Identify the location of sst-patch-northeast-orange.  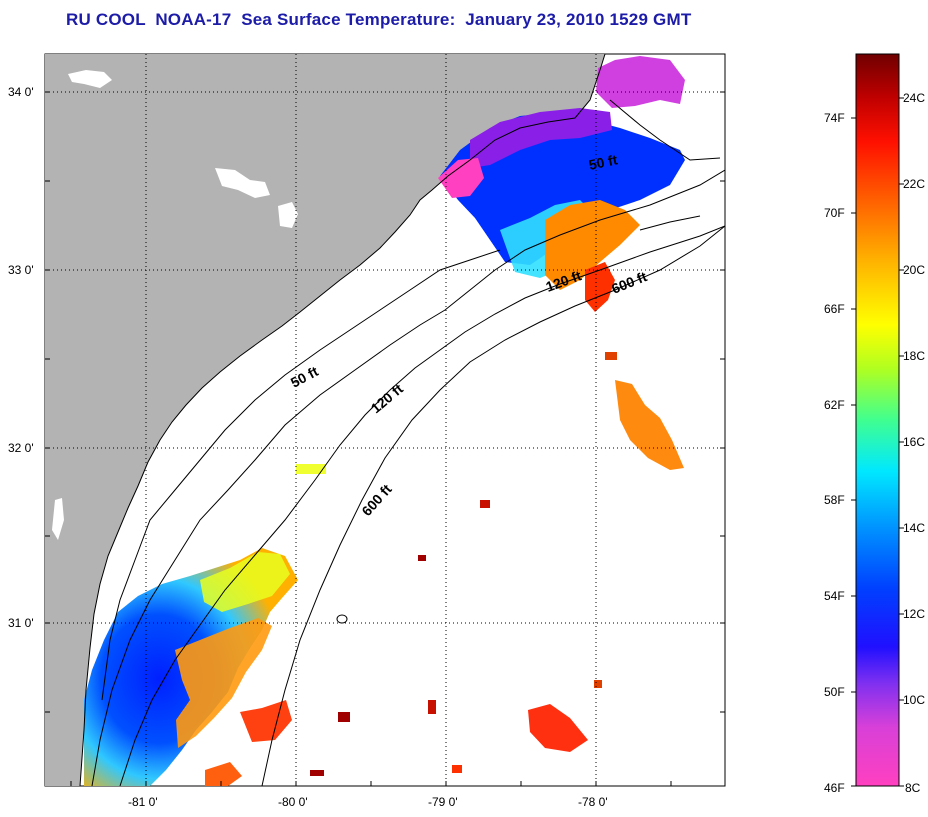
(592, 245).